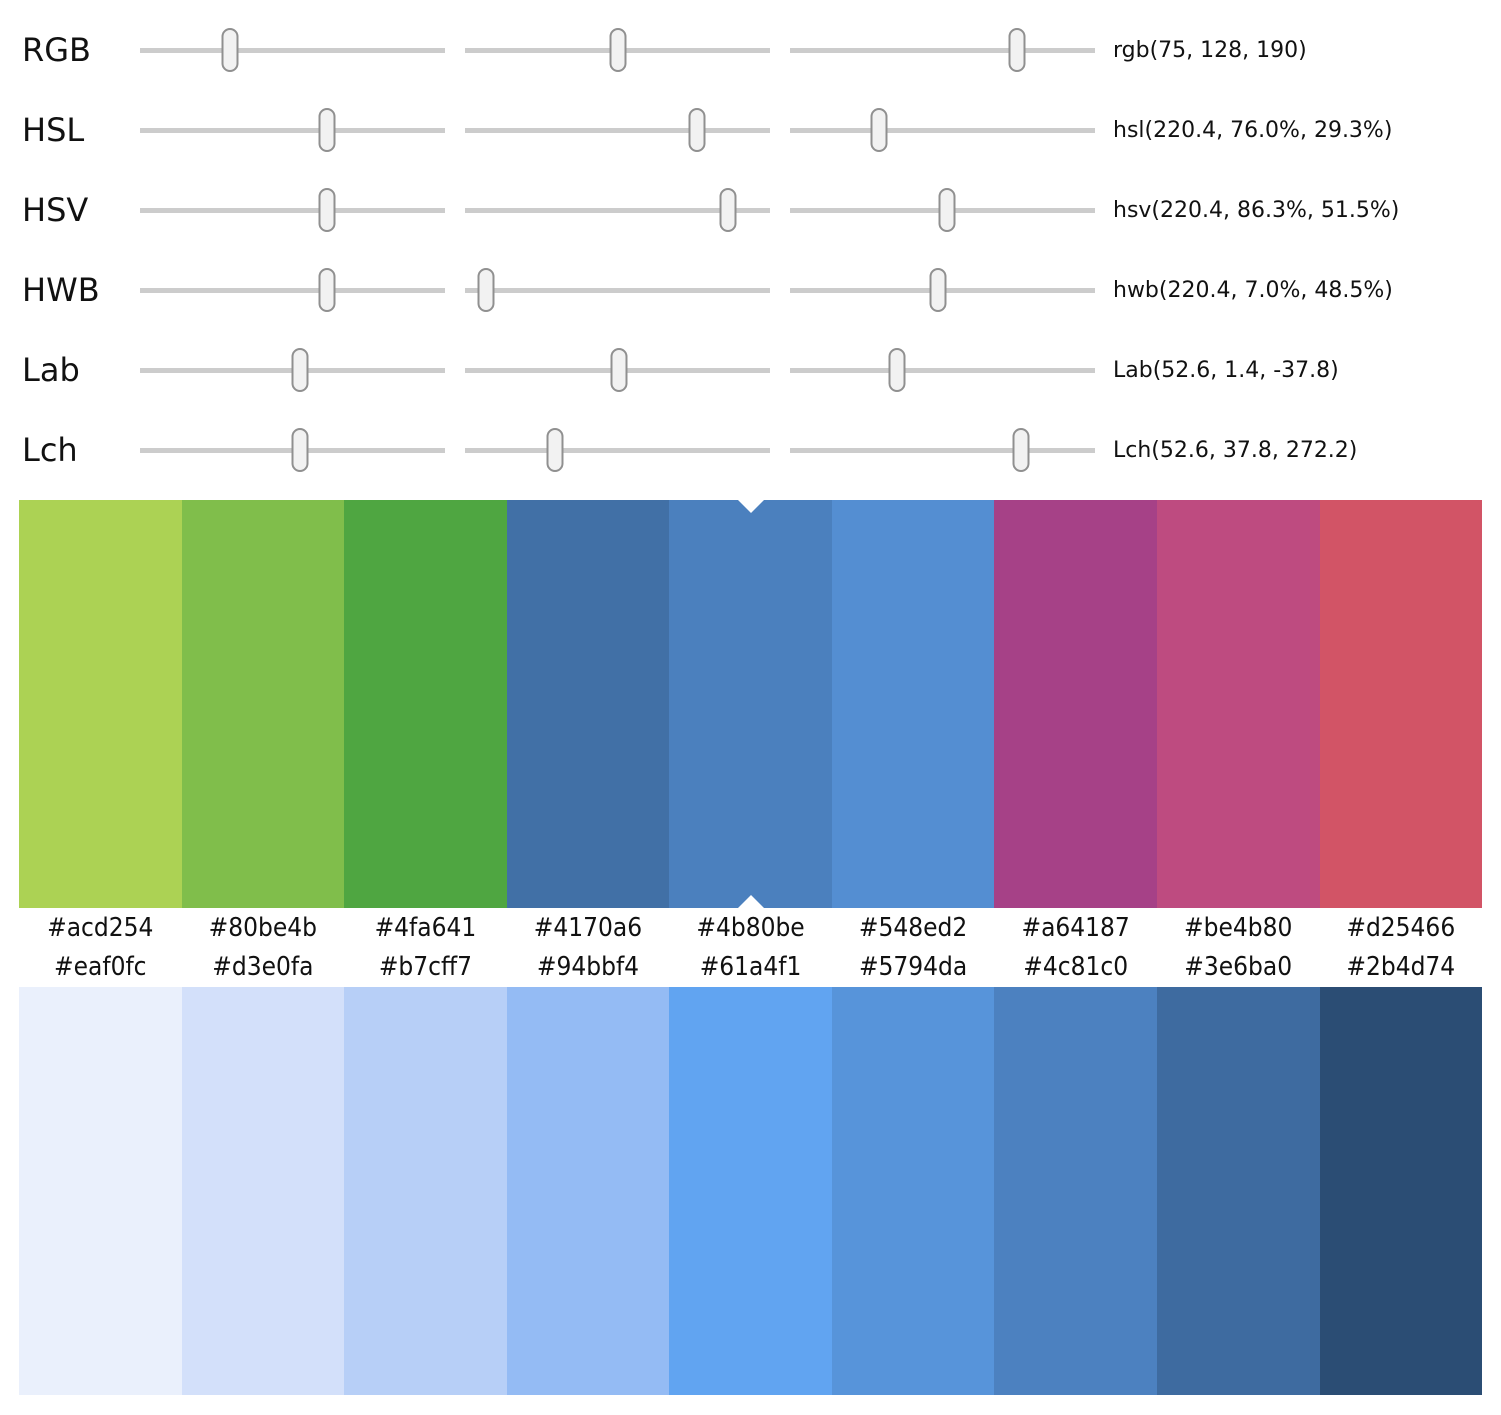  I want to click on hex-label: #80be4b, so click(263, 927).